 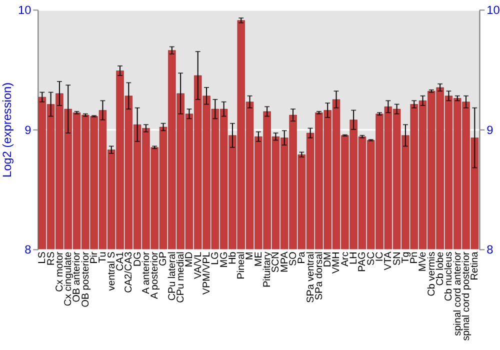 What do you see at coordinates (432, 274) in the screenshot?
I see `x-tick-label: Cb vermis` at bounding box center [432, 274].